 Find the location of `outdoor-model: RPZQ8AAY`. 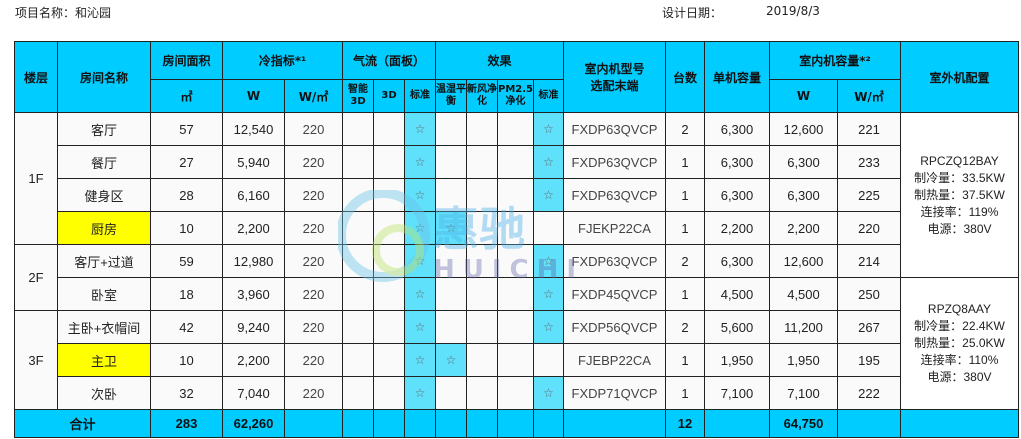

outdoor-model: RPZQ8AAY is located at coordinates (959, 309).